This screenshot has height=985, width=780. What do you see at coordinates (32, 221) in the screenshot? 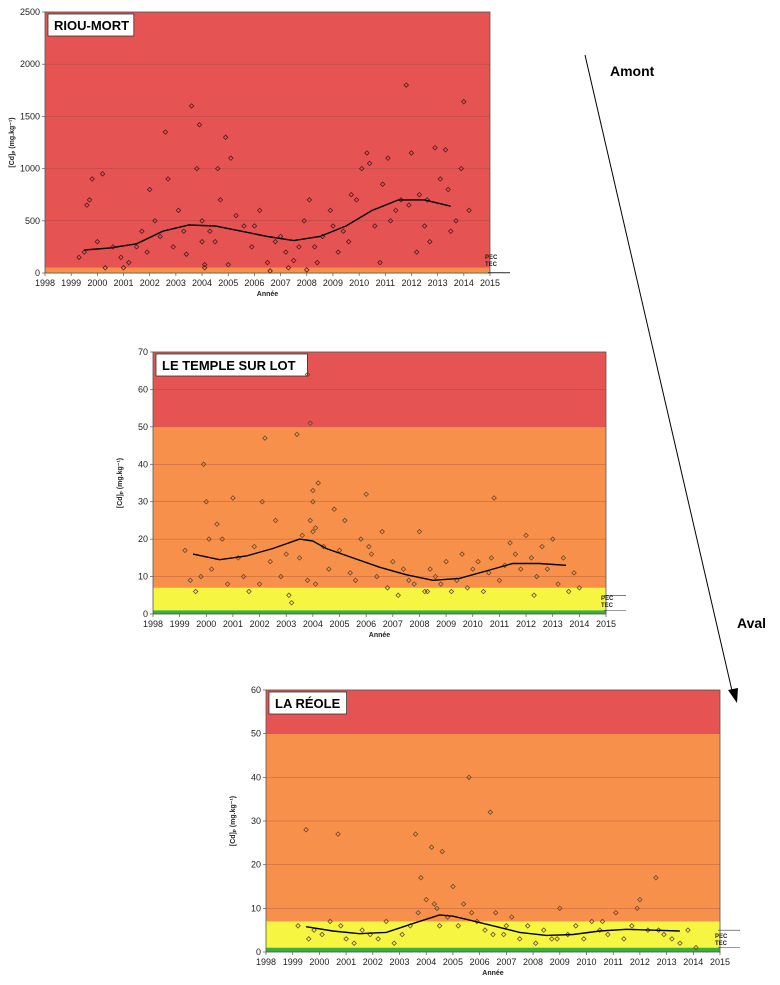
I see `y-tick-label: 500` at bounding box center [32, 221].